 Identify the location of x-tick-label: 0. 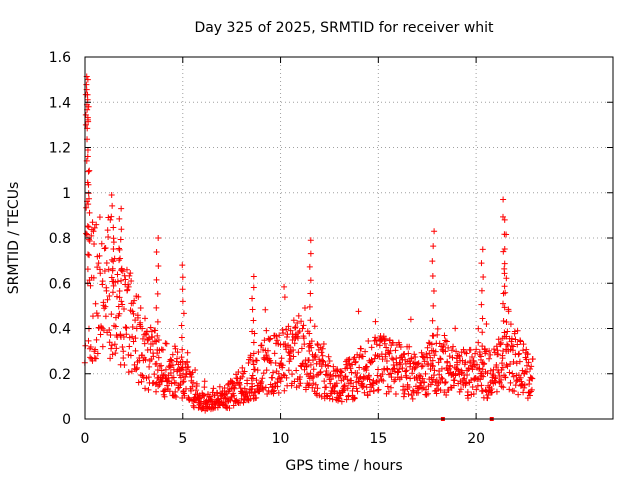
(85, 439).